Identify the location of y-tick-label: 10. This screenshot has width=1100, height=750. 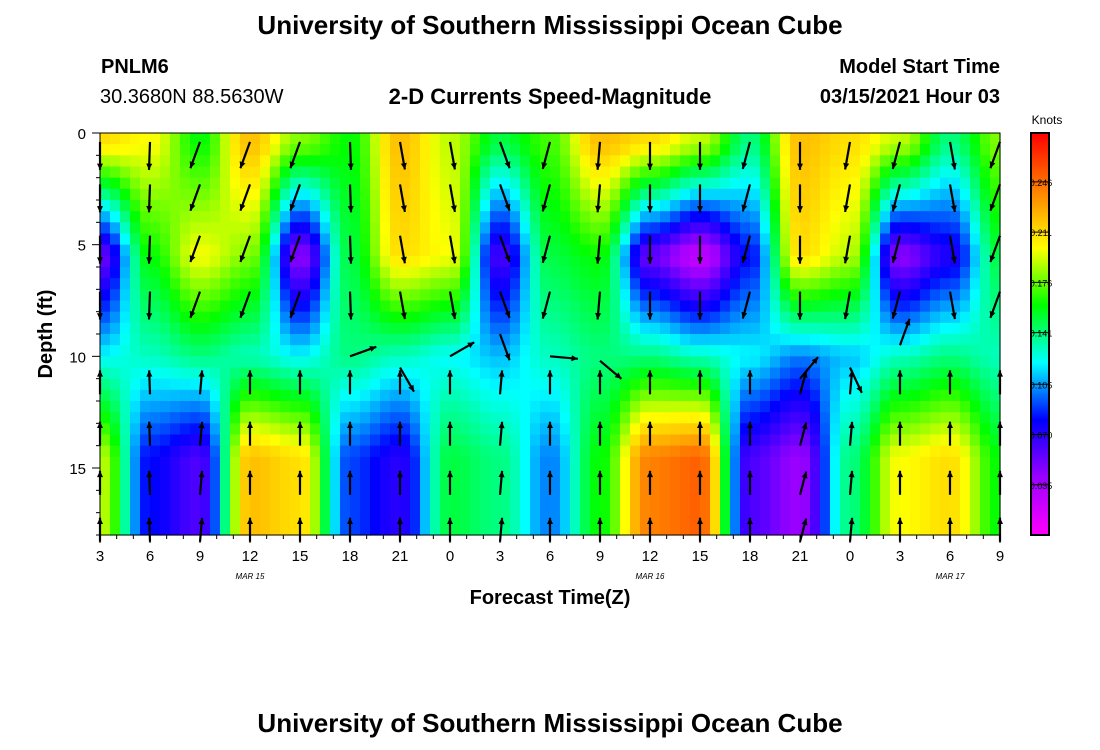
(77, 357).